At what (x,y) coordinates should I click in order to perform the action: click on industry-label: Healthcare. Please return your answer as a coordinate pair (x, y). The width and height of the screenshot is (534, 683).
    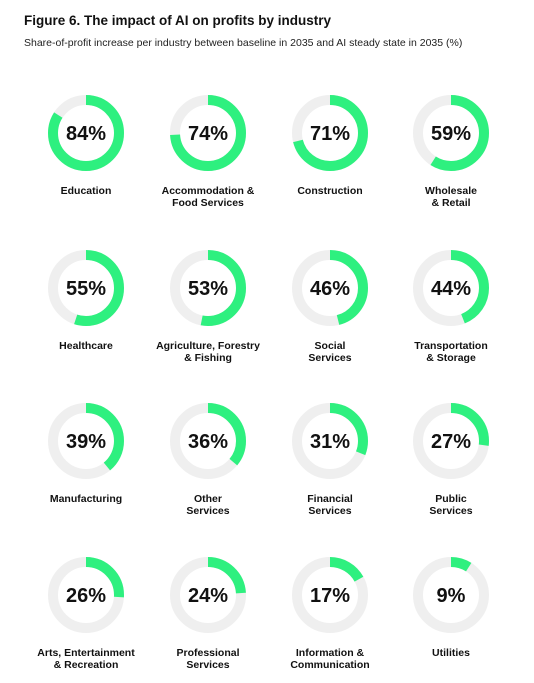
    Looking at the image, I should click on (86, 346).